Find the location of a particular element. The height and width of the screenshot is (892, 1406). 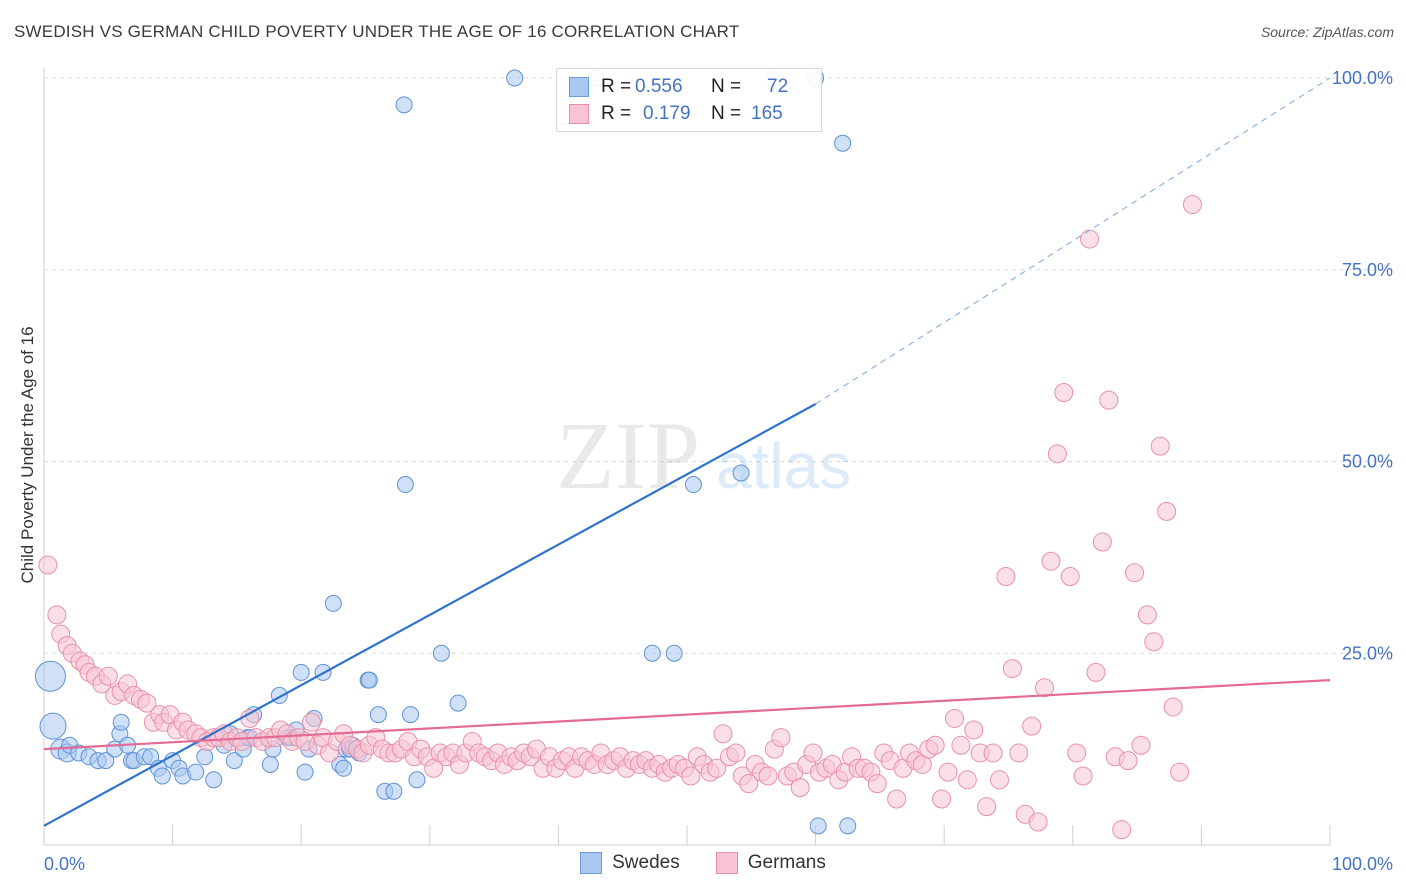

legend-item-germans: Germans is located at coordinates (770, 863).